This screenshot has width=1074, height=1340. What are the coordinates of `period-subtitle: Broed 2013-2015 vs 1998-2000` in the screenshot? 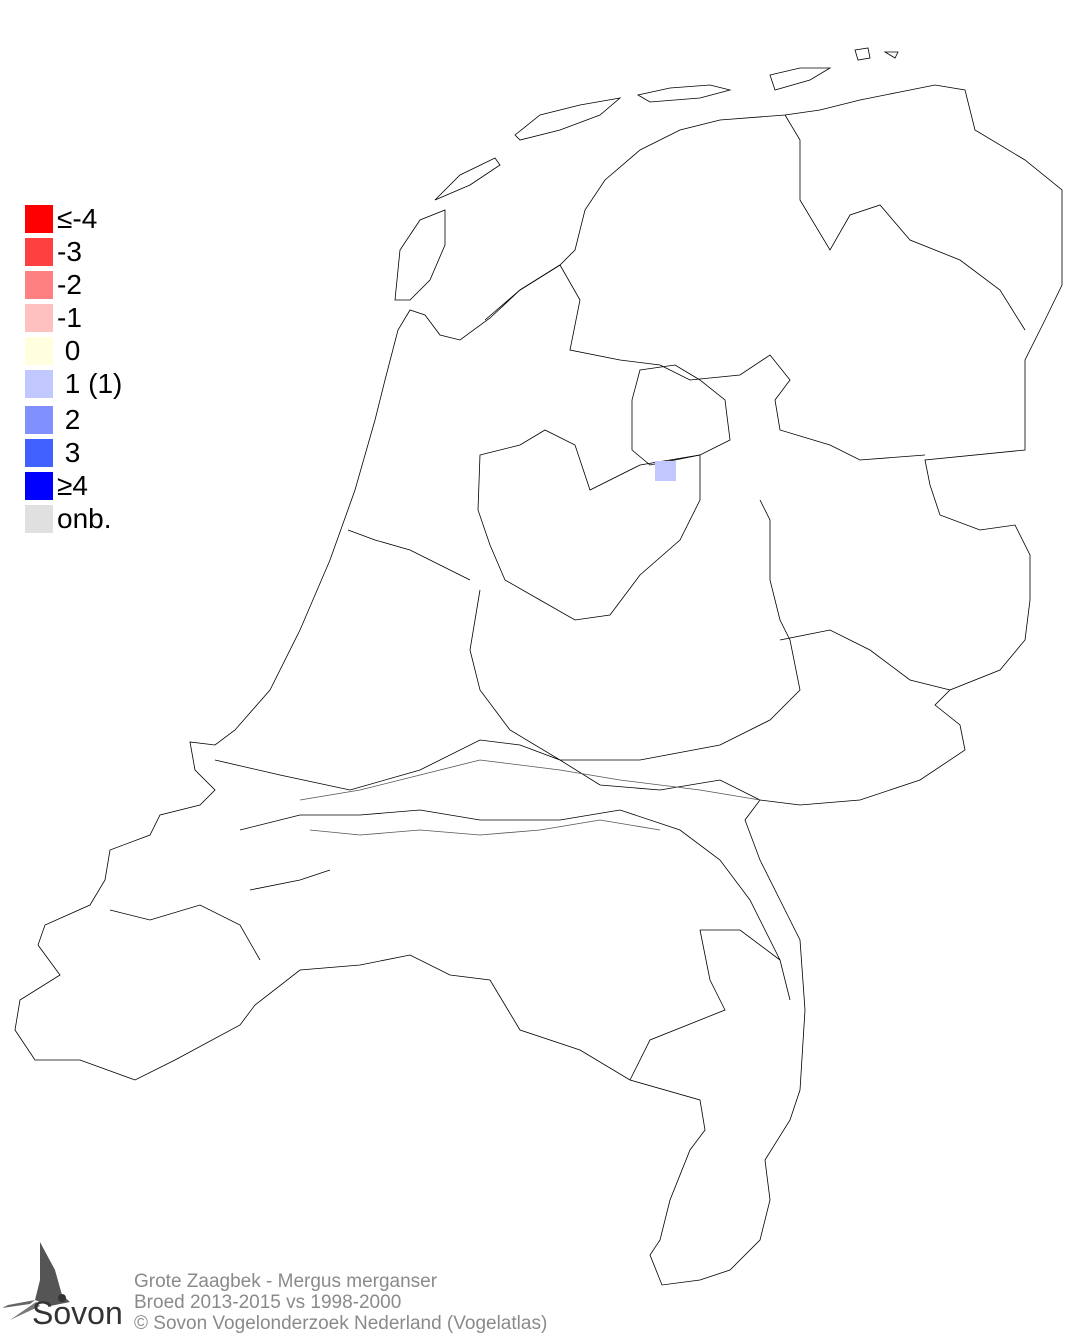 It's located at (268, 1302).